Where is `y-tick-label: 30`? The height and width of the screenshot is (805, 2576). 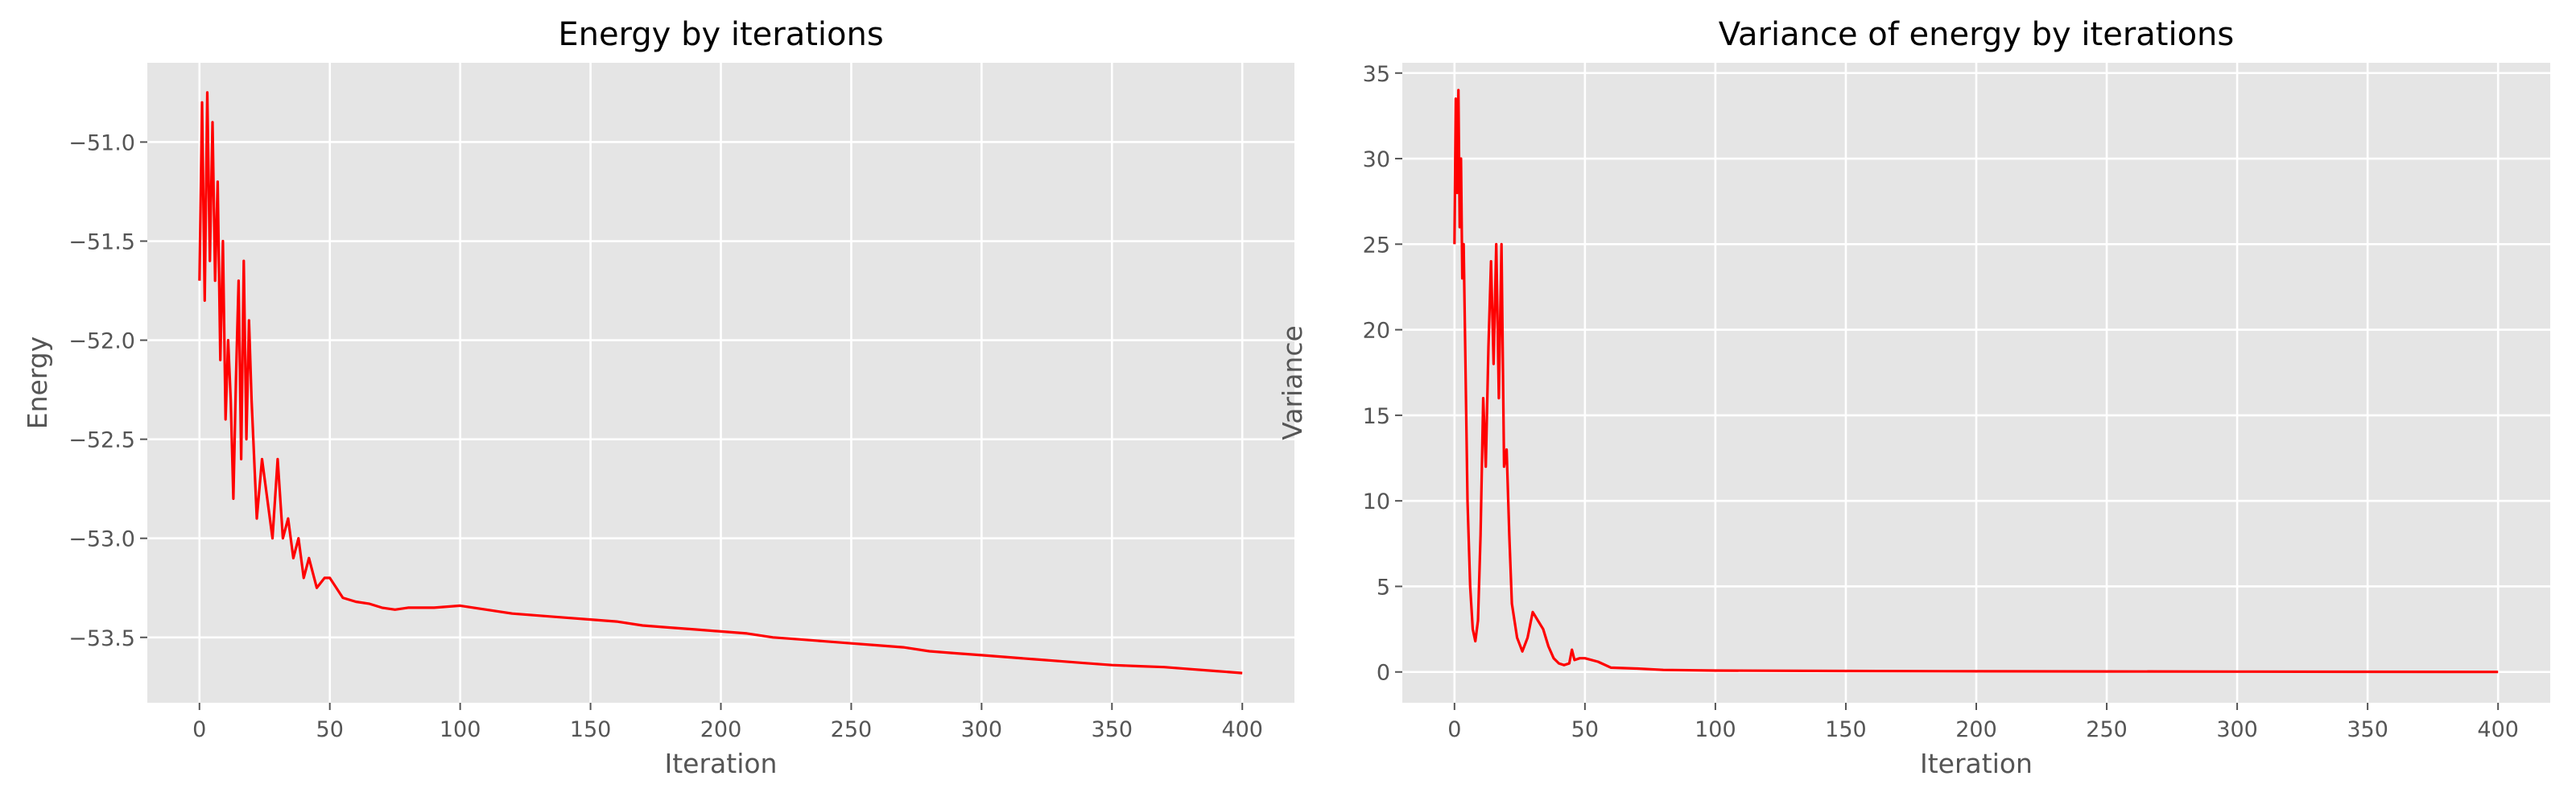 y-tick-label: 30 is located at coordinates (1376, 159).